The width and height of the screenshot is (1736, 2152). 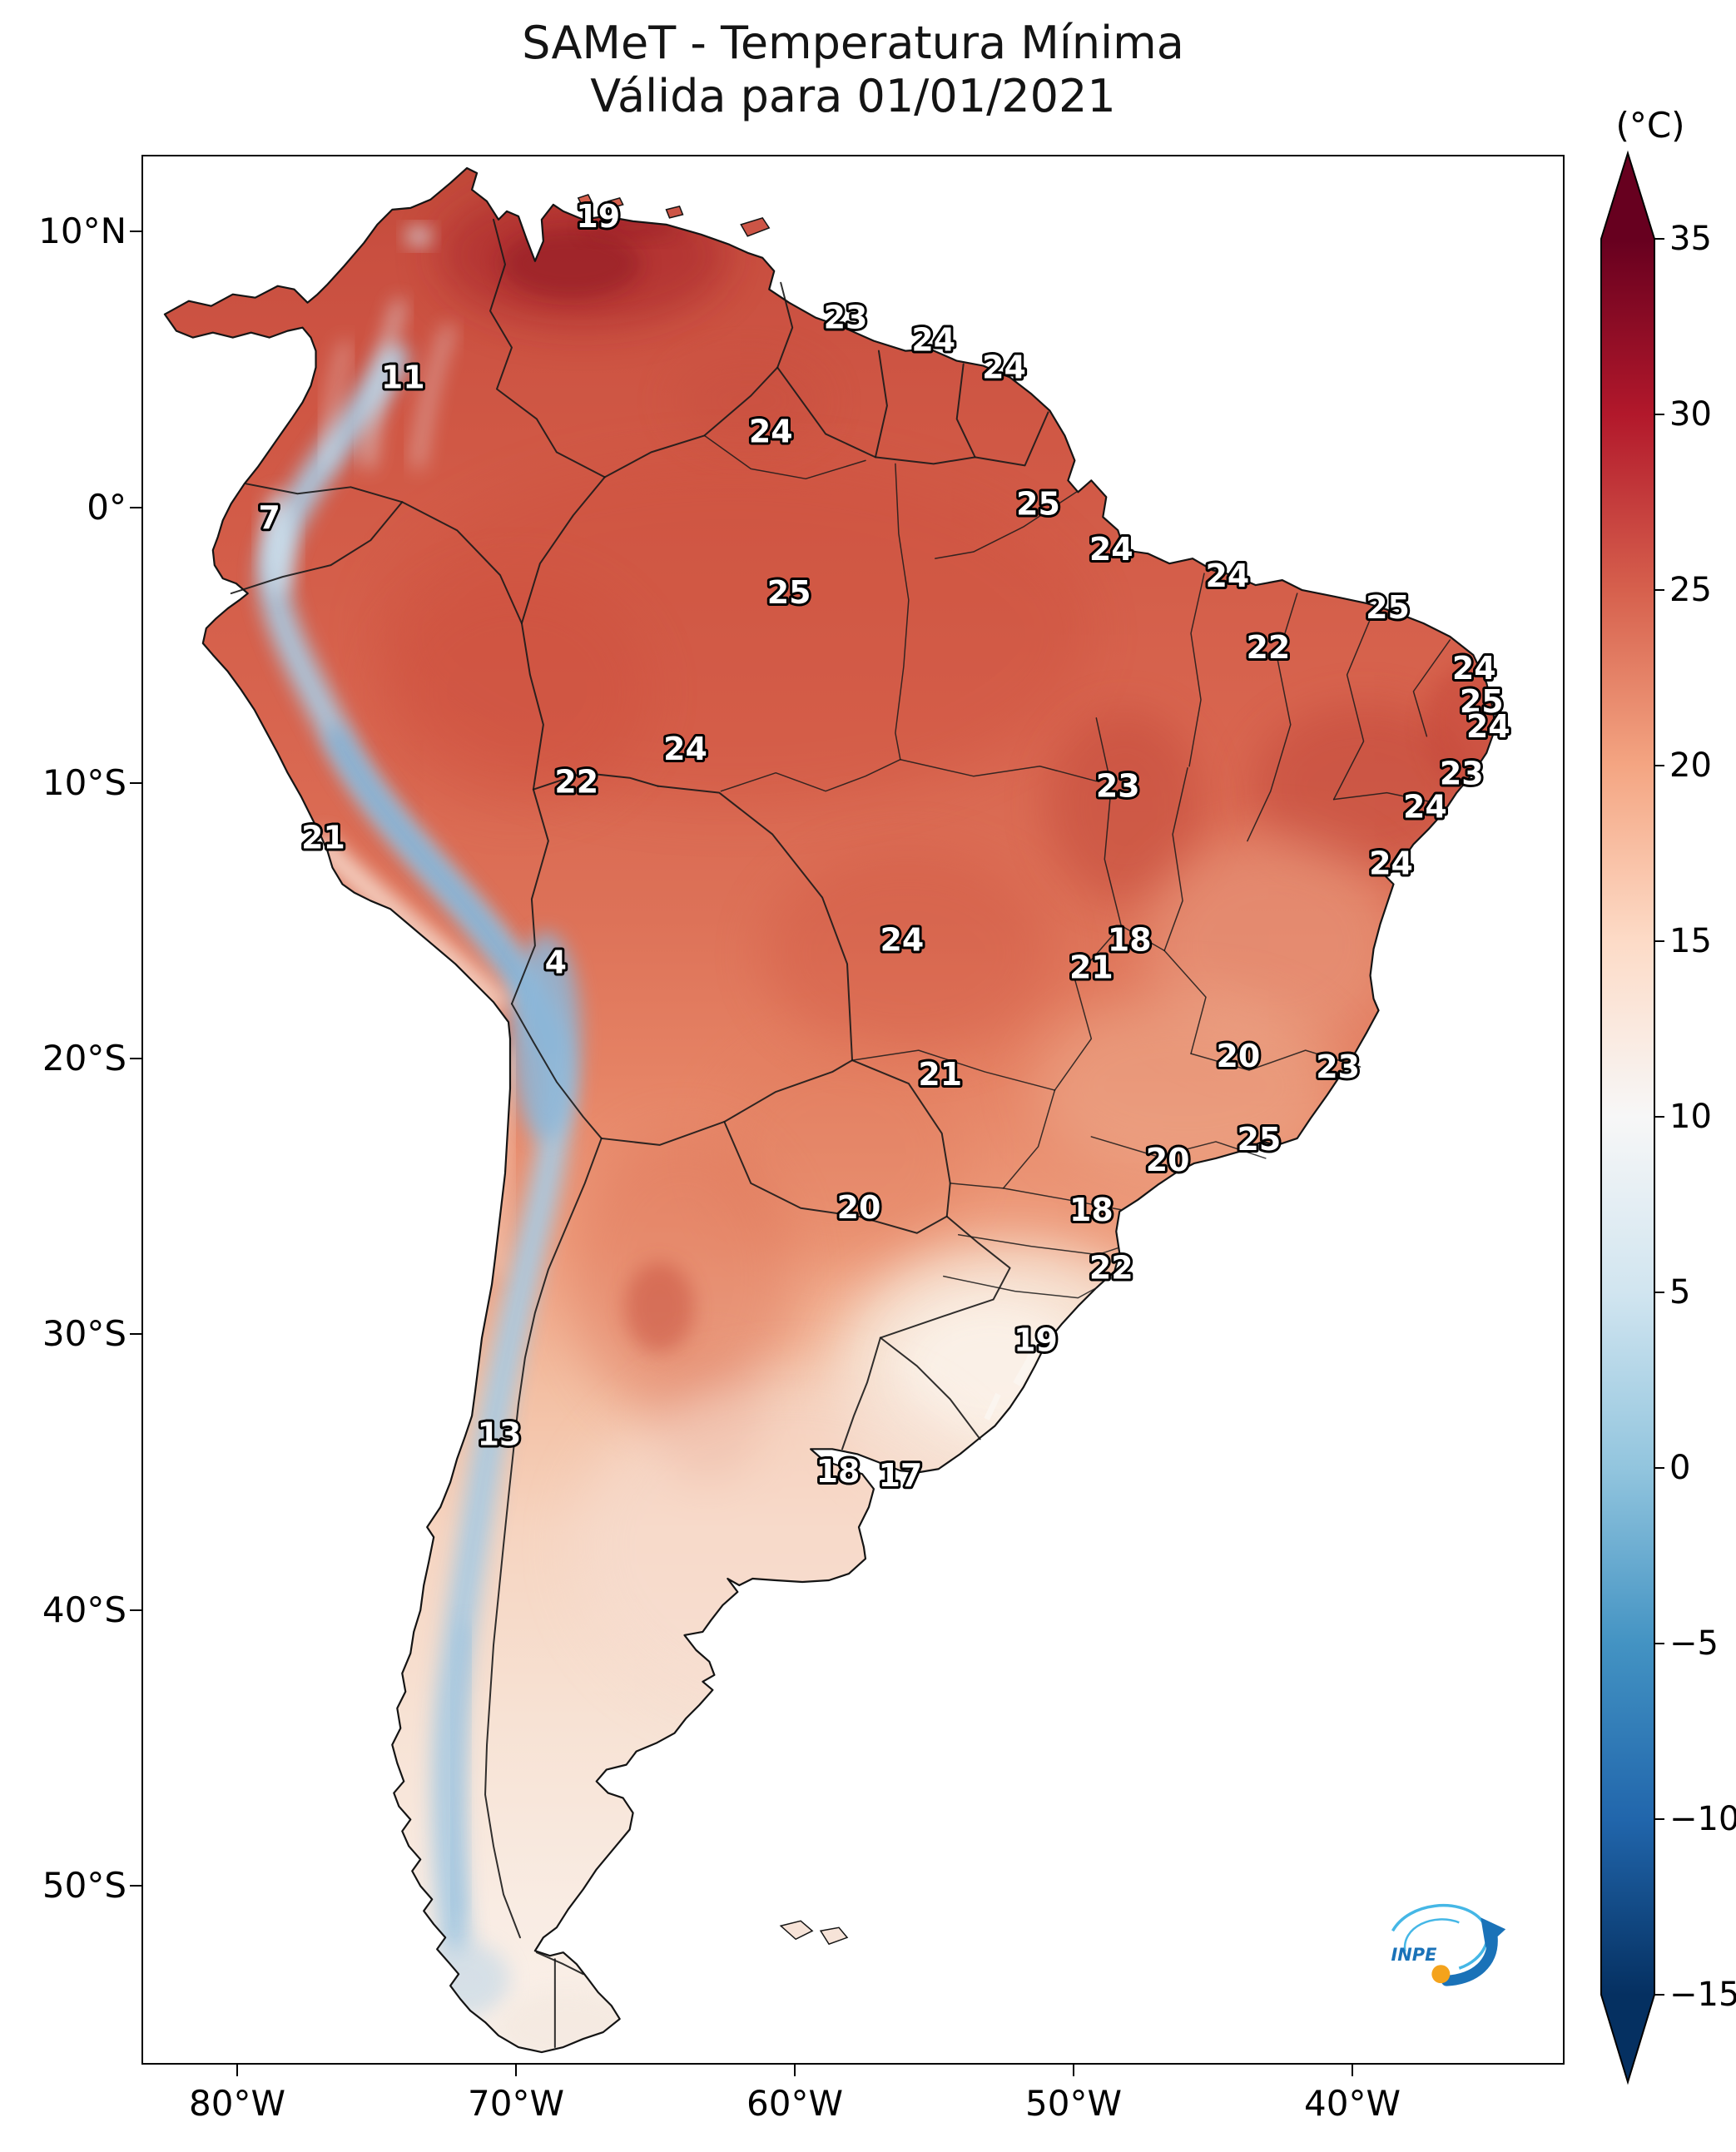 I want to click on map-temp-label: 7, so click(x=269, y=517).